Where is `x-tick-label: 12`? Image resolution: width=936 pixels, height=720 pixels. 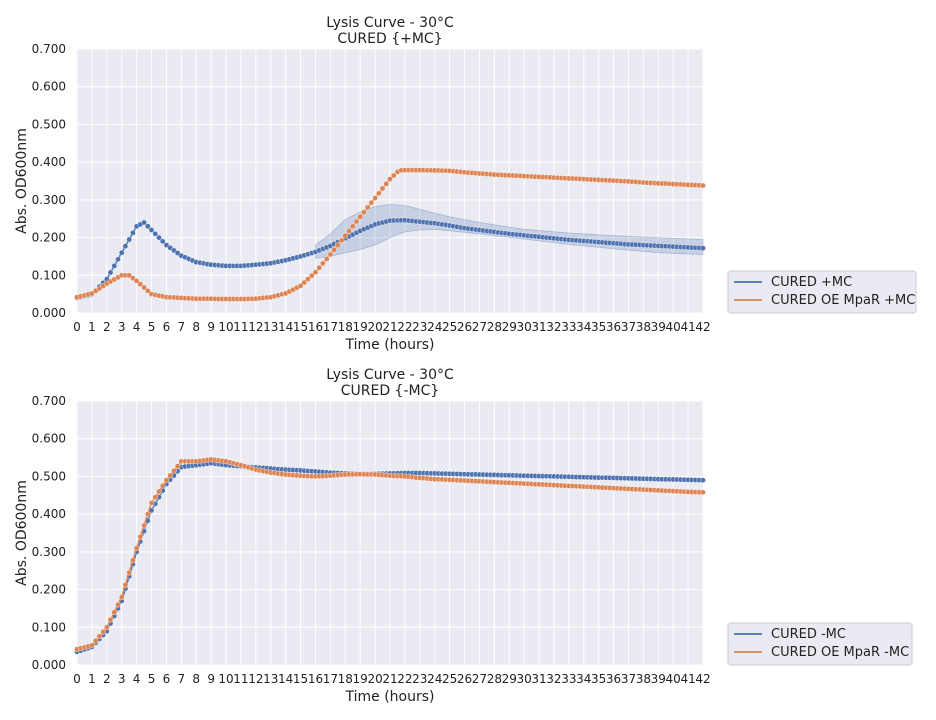
x-tick-label: 12 is located at coordinates (255, 679).